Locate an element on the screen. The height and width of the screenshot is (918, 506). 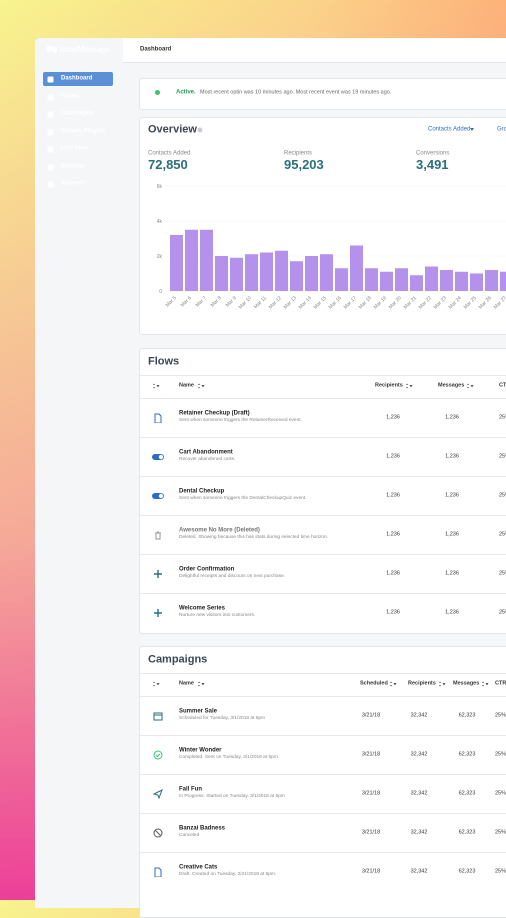
nav-item: Dashboard is located at coordinates (77, 78).